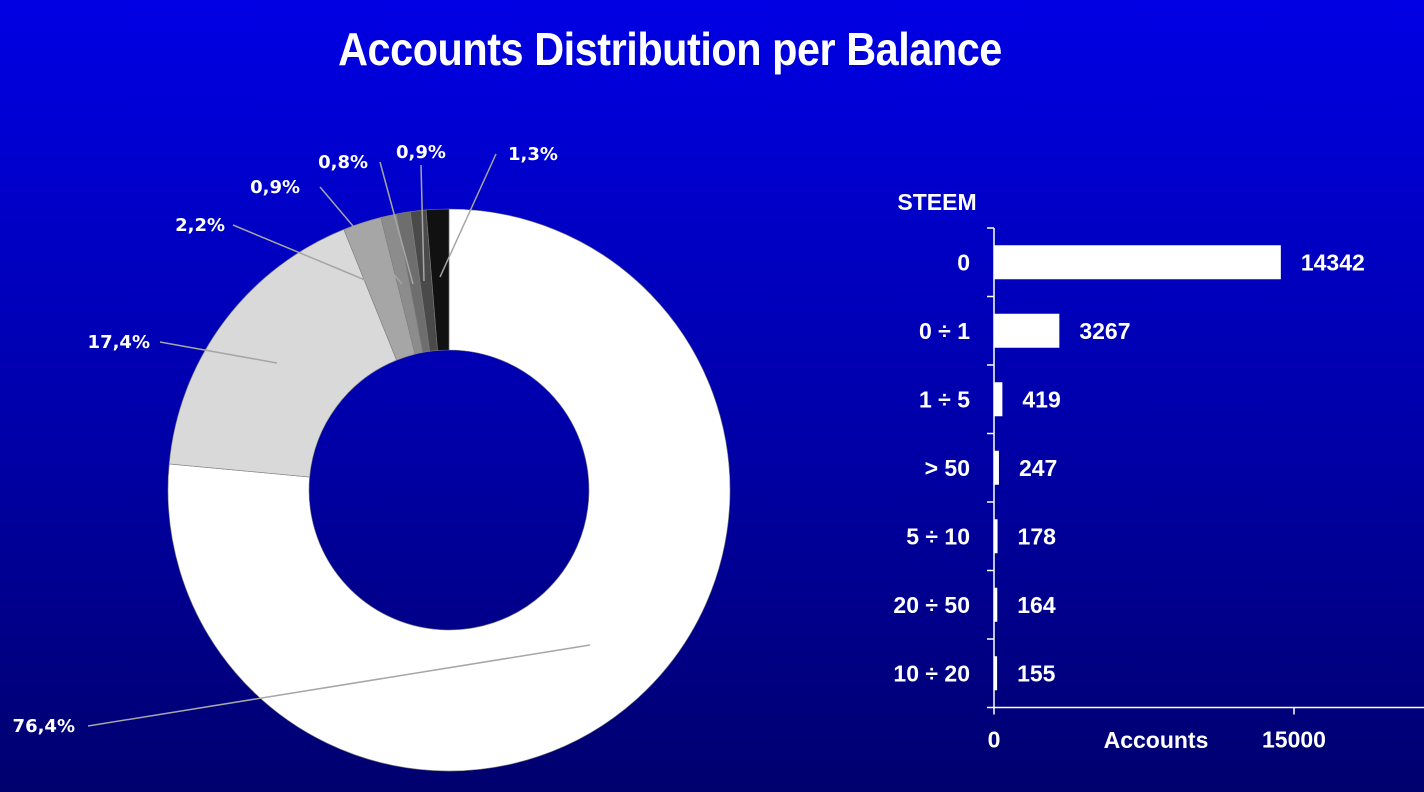 Image resolution: width=1424 pixels, height=792 pixels. Describe the element at coordinates (1333, 262) in the screenshot. I see `data-label: 14342` at that location.